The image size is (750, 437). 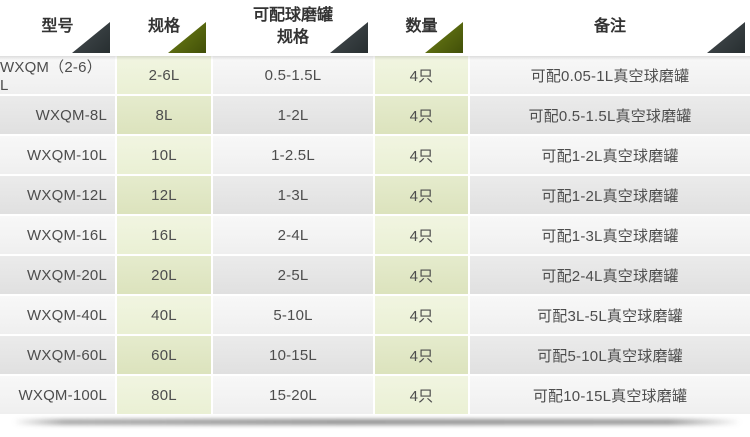 What do you see at coordinates (164, 275) in the screenshot?
I see `spec-cell: 20L` at bounding box center [164, 275].